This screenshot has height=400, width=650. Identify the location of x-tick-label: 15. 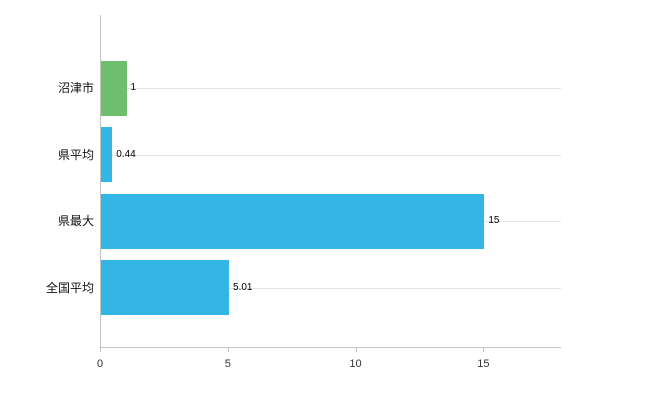
(483, 364).